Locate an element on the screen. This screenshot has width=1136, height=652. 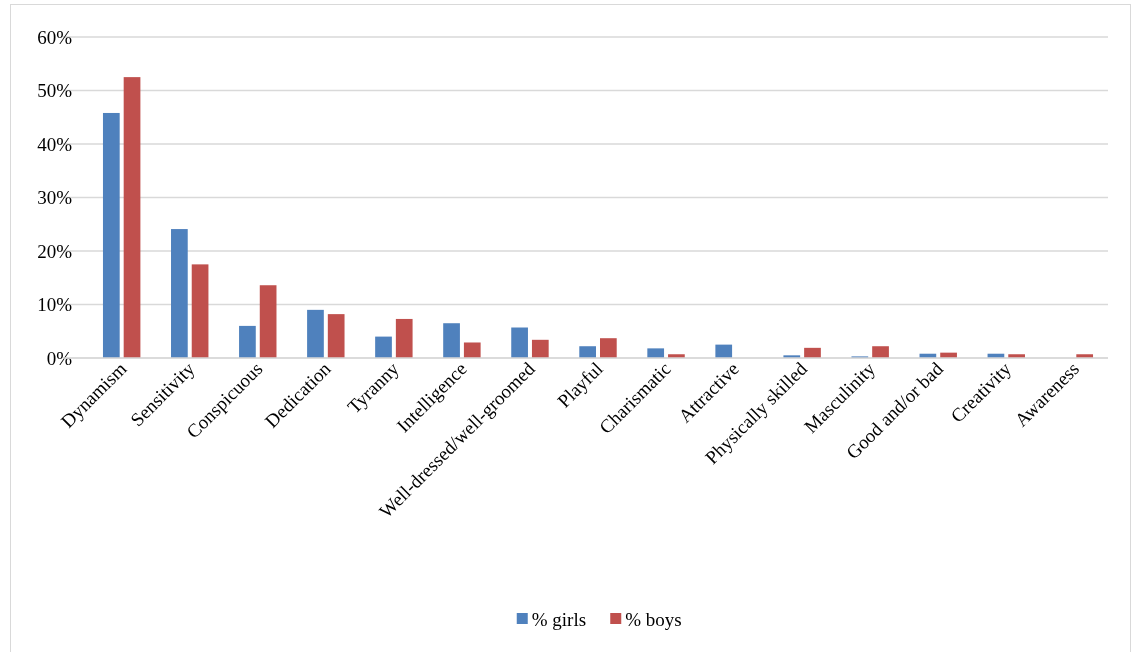
legend-label: % boys is located at coordinates (653, 619).